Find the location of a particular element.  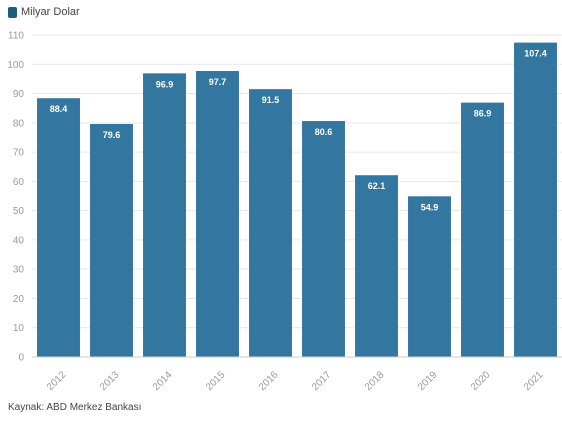

y-tick-label: 80 is located at coordinates (19, 123).